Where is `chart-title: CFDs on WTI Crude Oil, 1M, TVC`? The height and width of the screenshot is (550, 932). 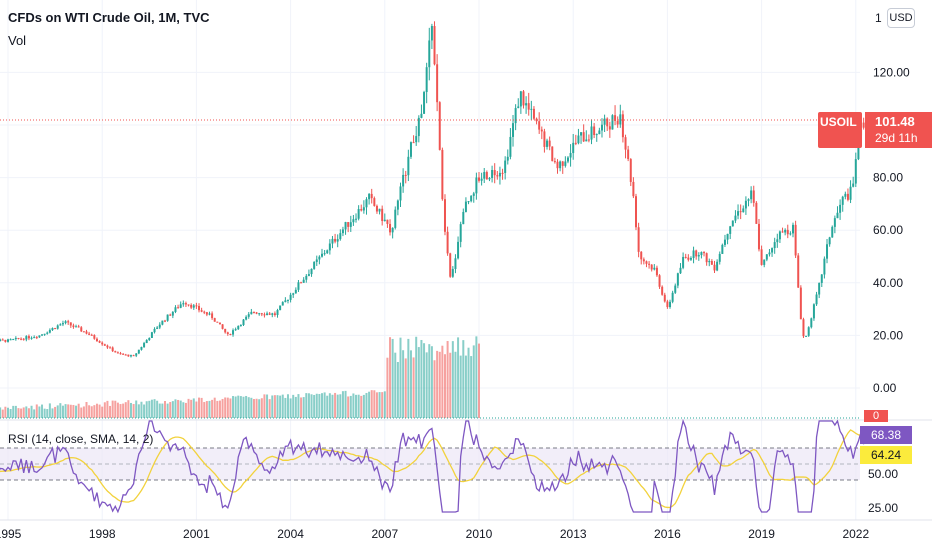 chart-title: CFDs on WTI Crude Oil, 1M, TVC is located at coordinates (109, 17).